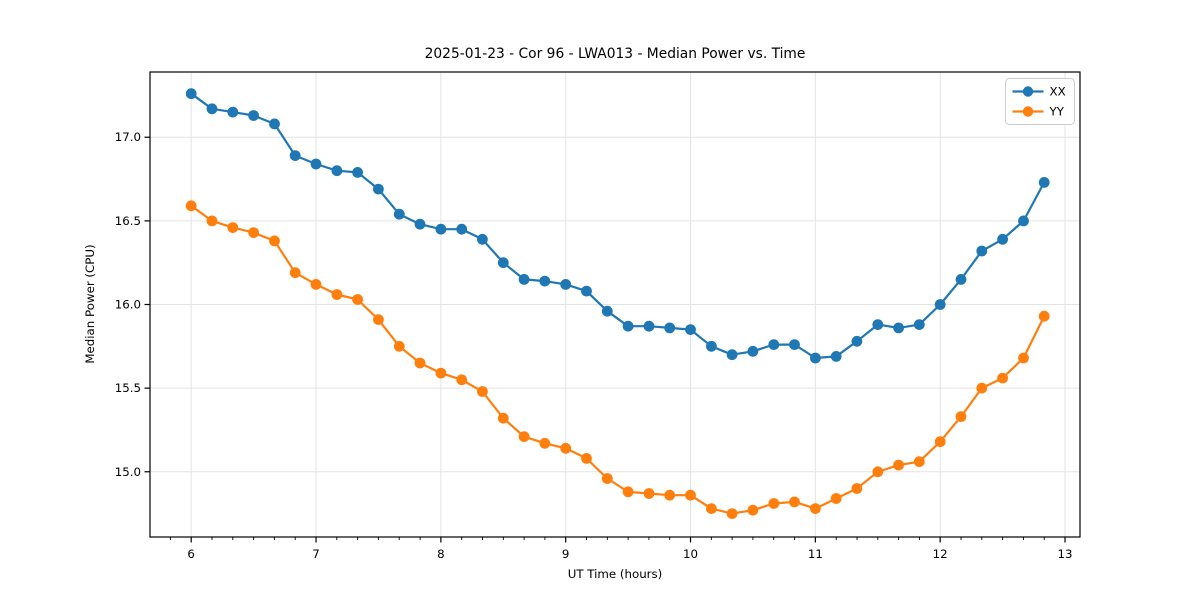 The image size is (1200, 604). What do you see at coordinates (90, 303) in the screenshot?
I see `y-axis-label: Median Power (CPU)` at bounding box center [90, 303].